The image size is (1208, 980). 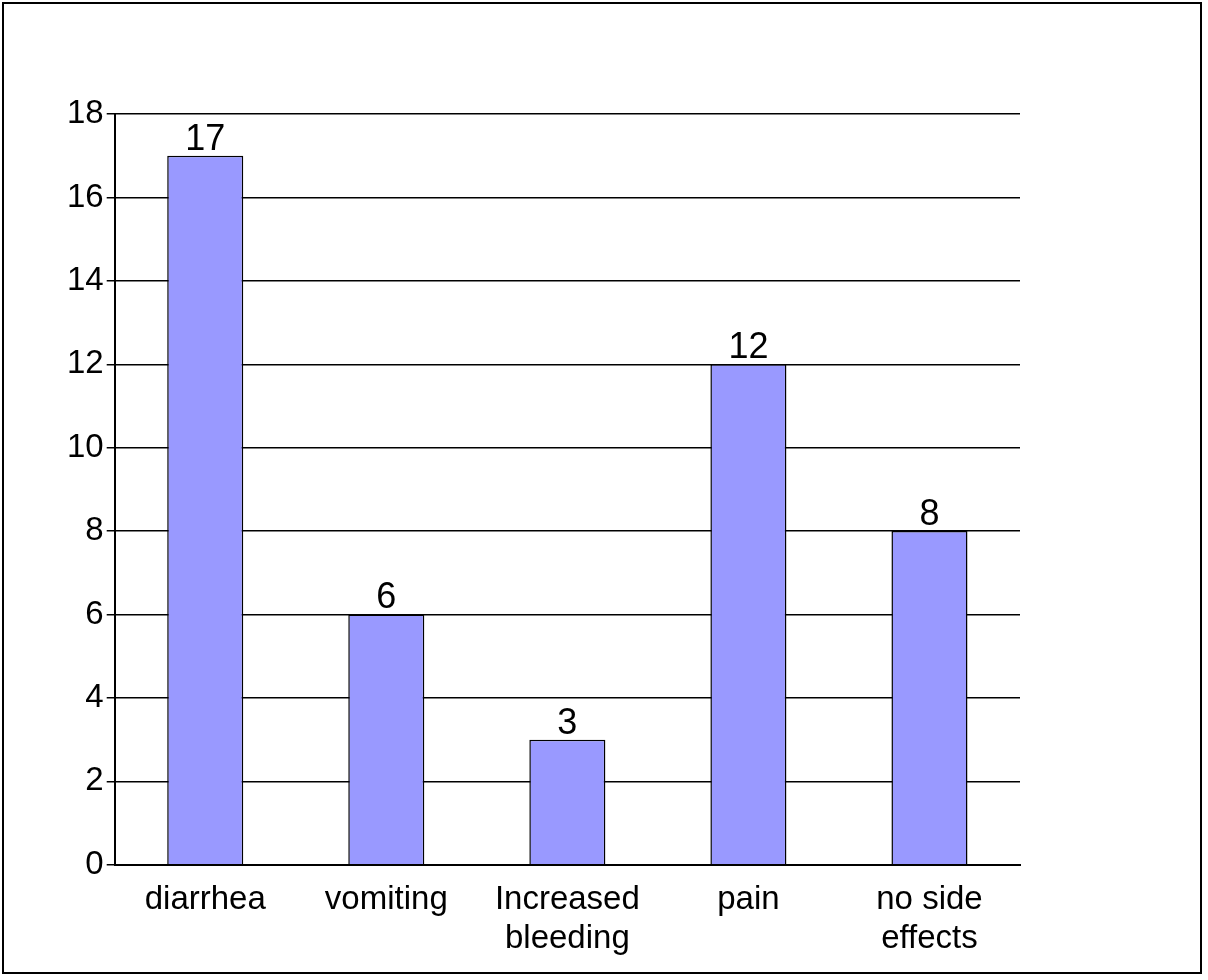 I want to click on y-tick-label: 10, so click(x=85, y=445).